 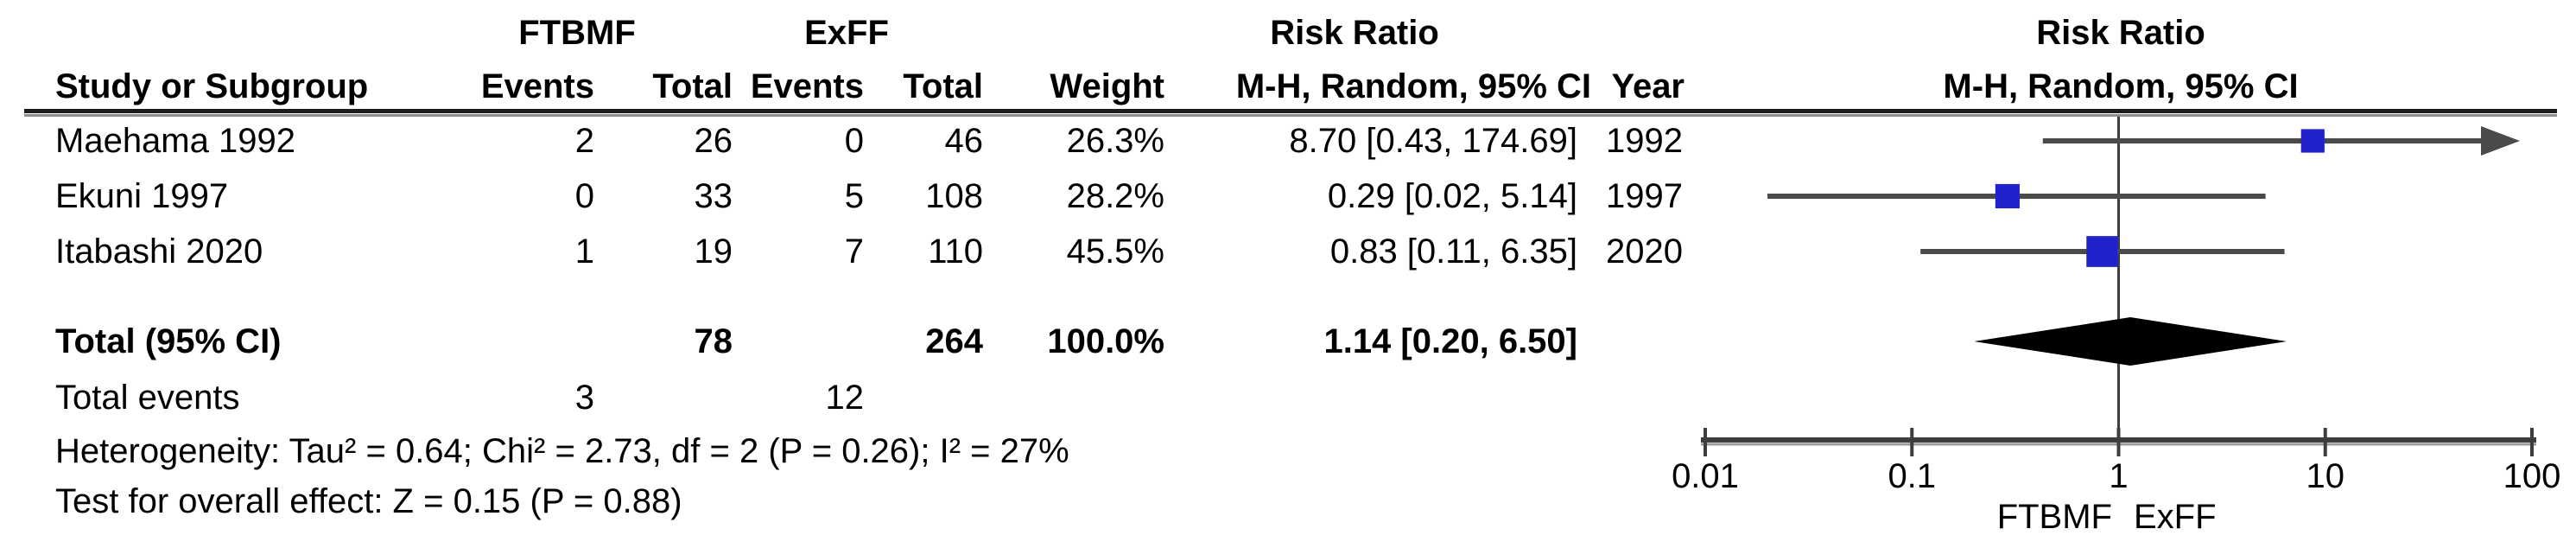 I want to click on axis-tick-label: 0.01, so click(x=1705, y=476).